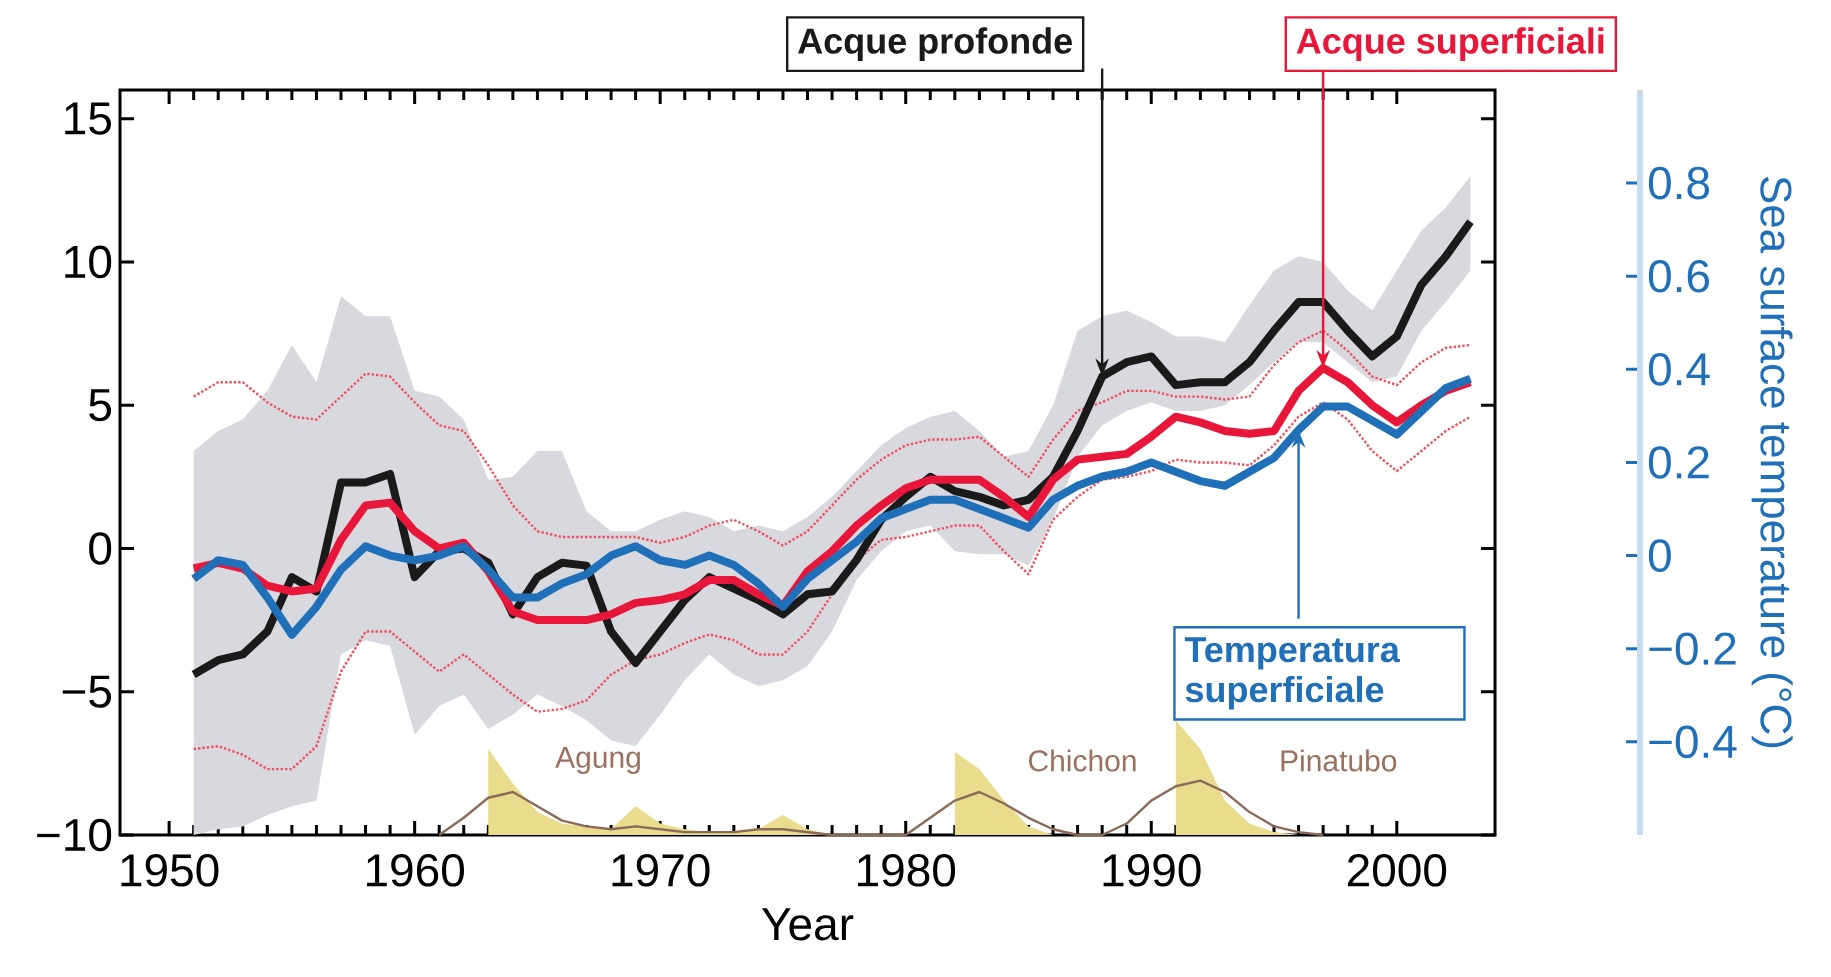  What do you see at coordinates (661, 870) in the screenshot?
I see `x-tick-label: 1970` at bounding box center [661, 870].